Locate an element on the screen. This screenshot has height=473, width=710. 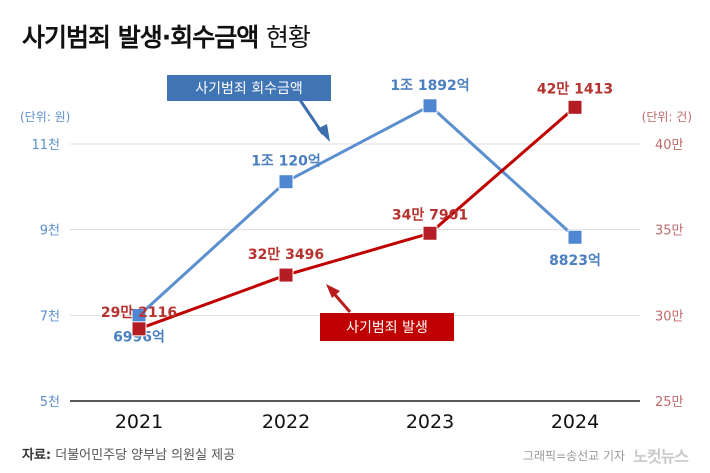
legend-callout-recovery-box is located at coordinates (249, 88).